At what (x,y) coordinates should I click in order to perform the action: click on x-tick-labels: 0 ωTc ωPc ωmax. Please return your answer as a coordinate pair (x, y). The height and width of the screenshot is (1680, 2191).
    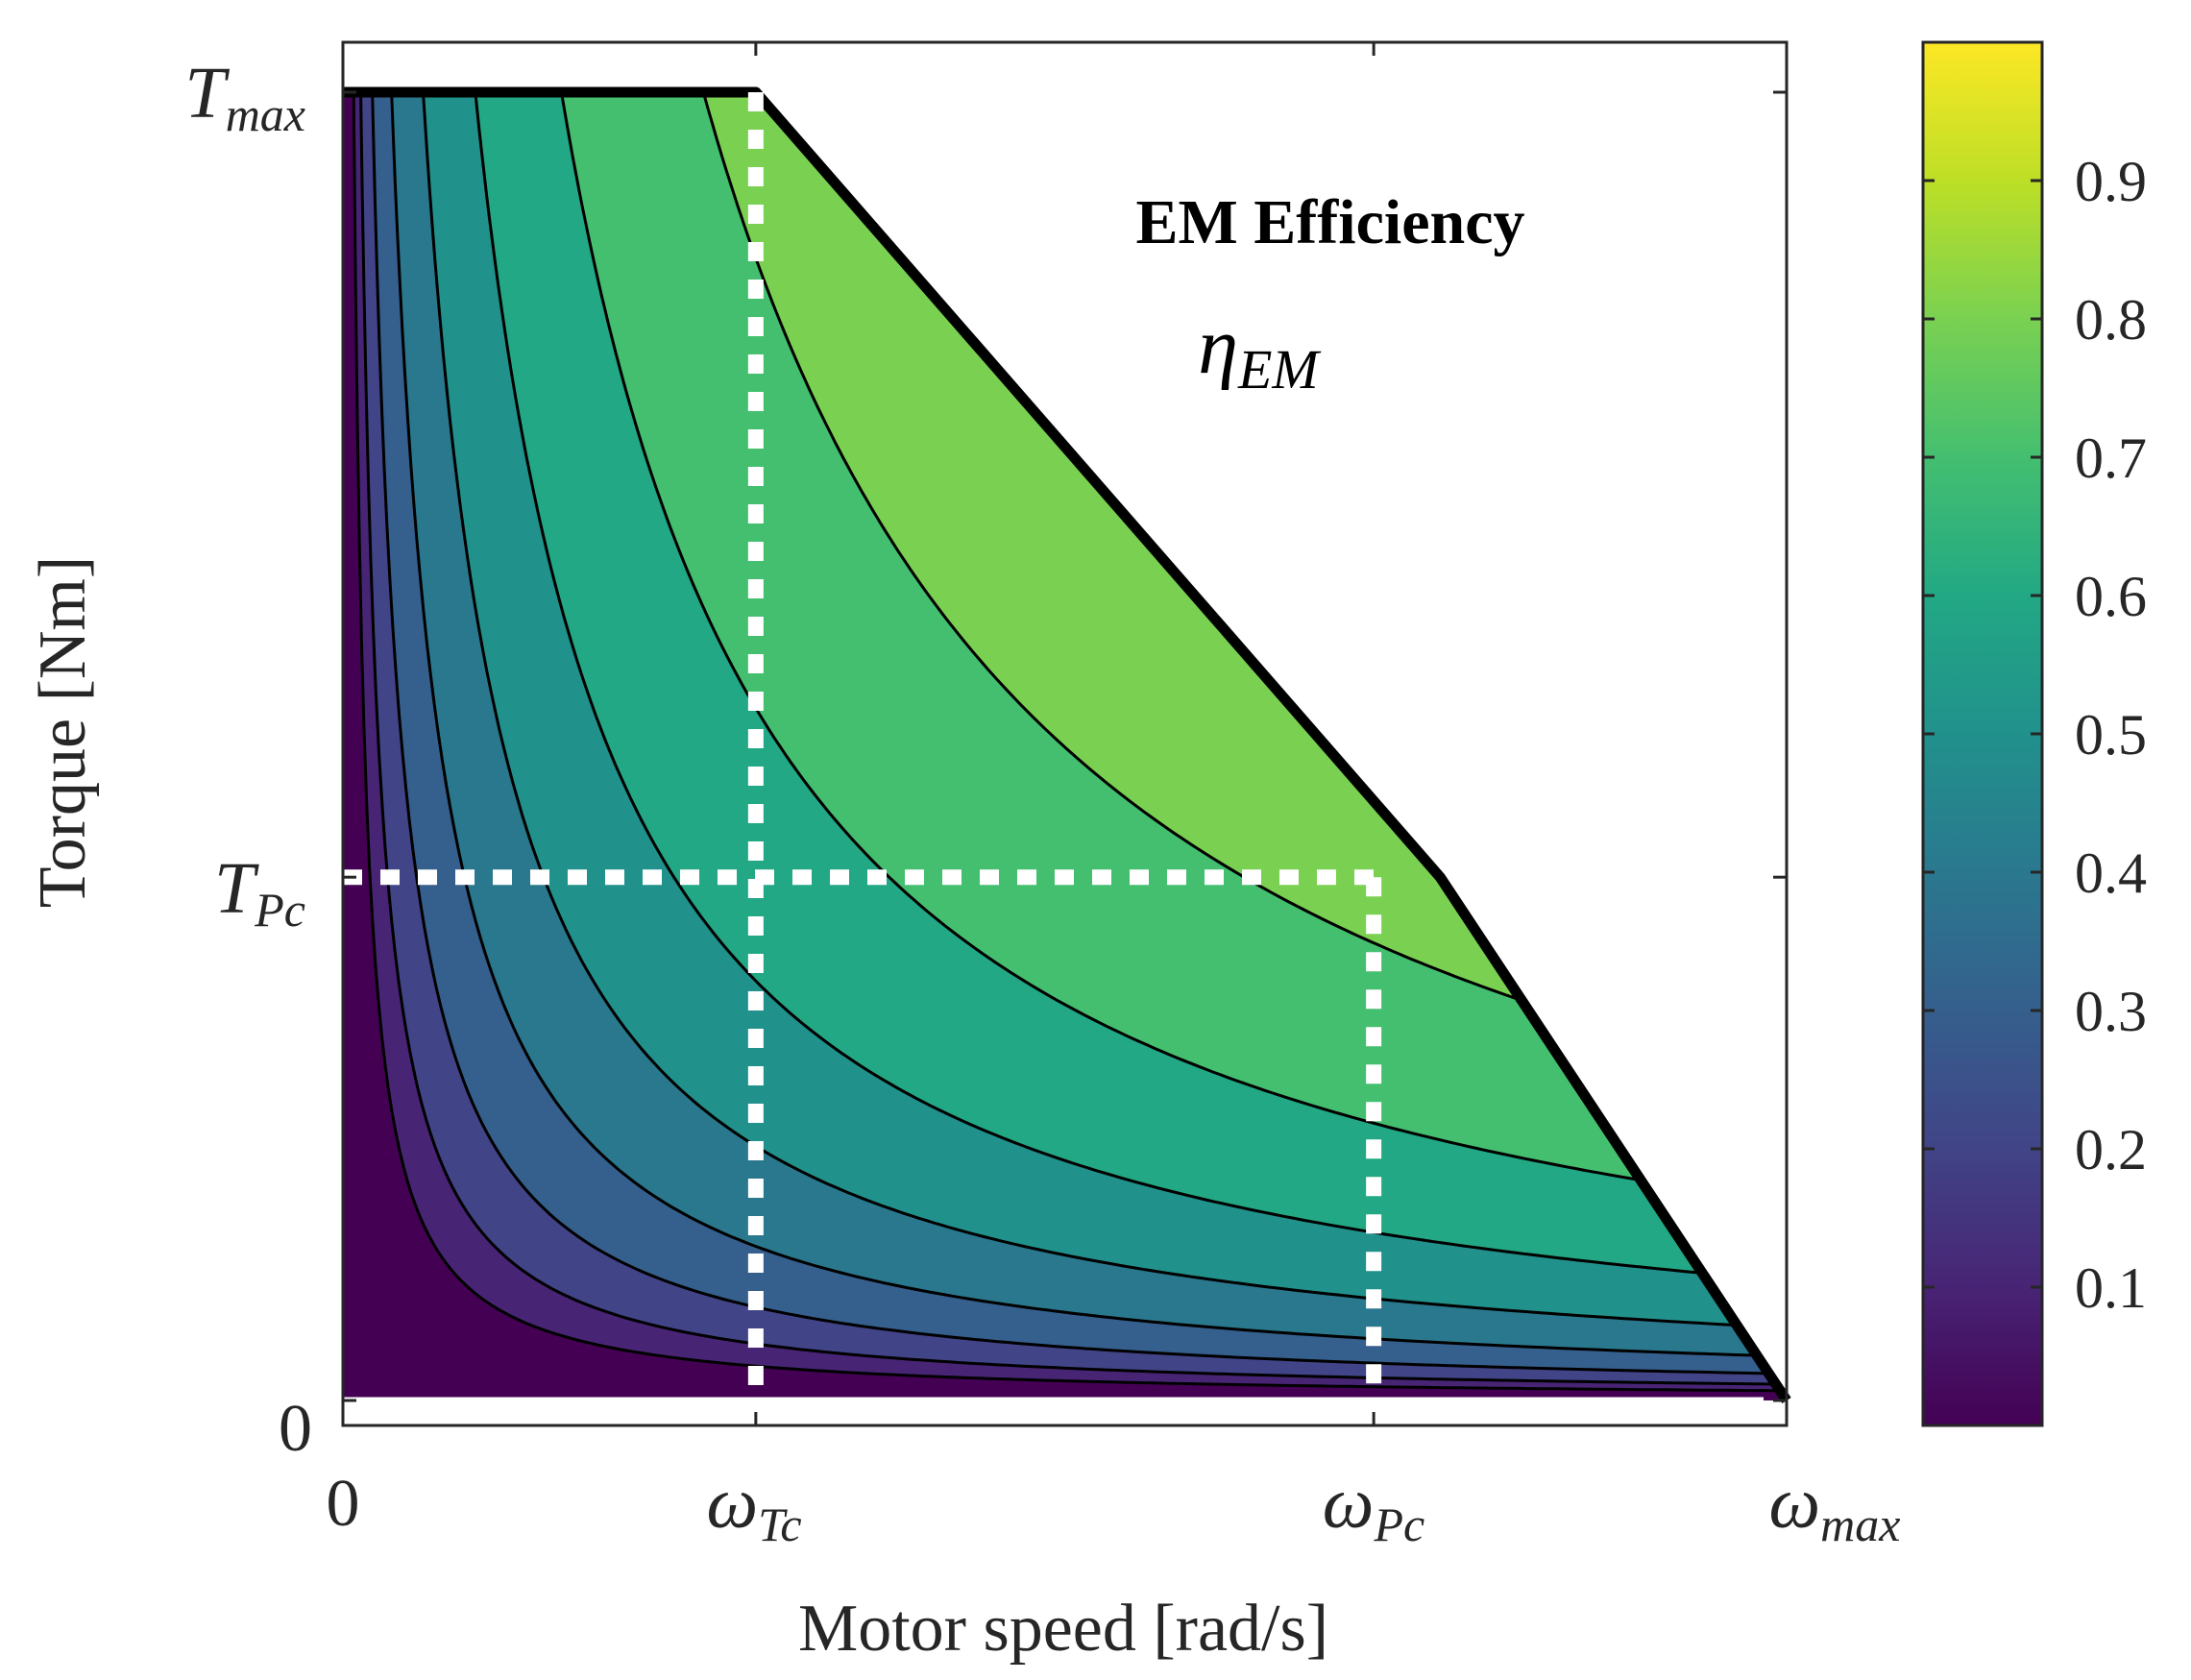
    Looking at the image, I should click on (1114, 1507).